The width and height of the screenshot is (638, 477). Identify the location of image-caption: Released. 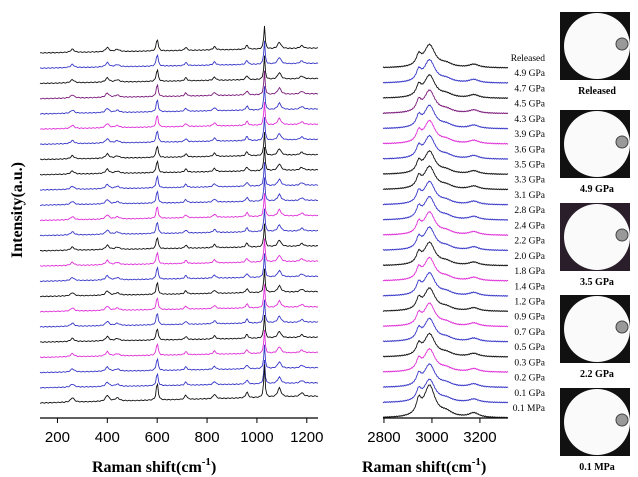
(597, 91).